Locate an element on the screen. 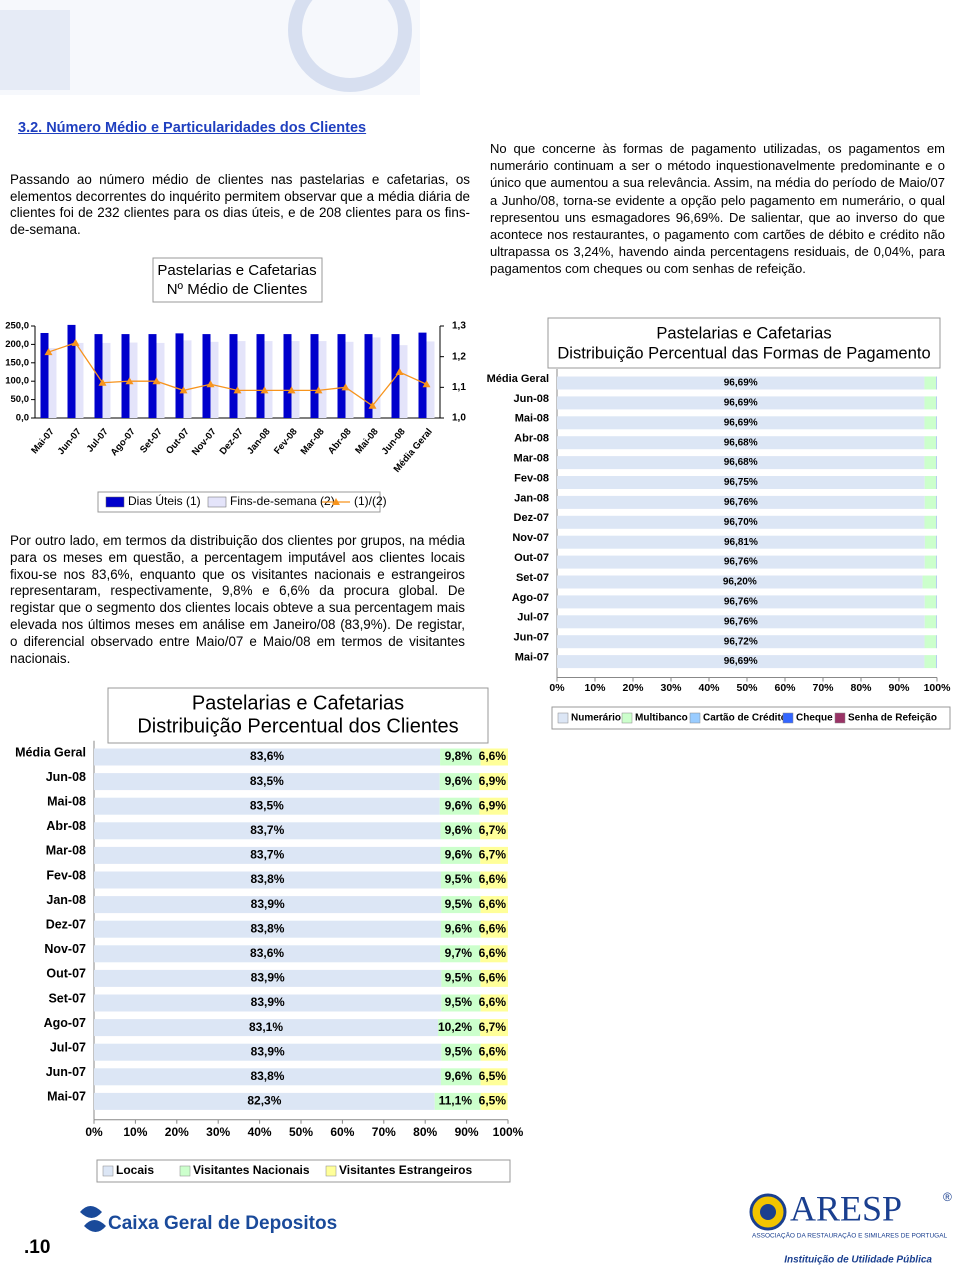  x-tick-label: 80% is located at coordinates (861, 688).